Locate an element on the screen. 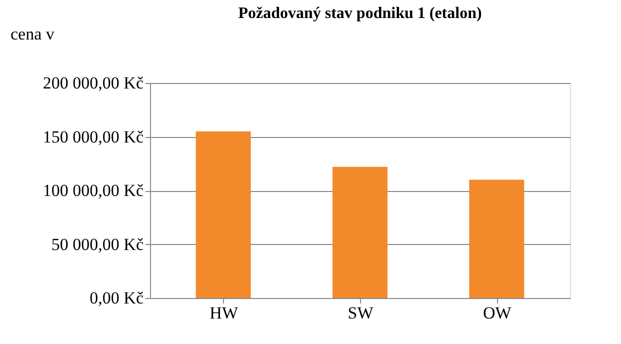  y-tick-label: 50 000,00 Kč is located at coordinates (97, 244).